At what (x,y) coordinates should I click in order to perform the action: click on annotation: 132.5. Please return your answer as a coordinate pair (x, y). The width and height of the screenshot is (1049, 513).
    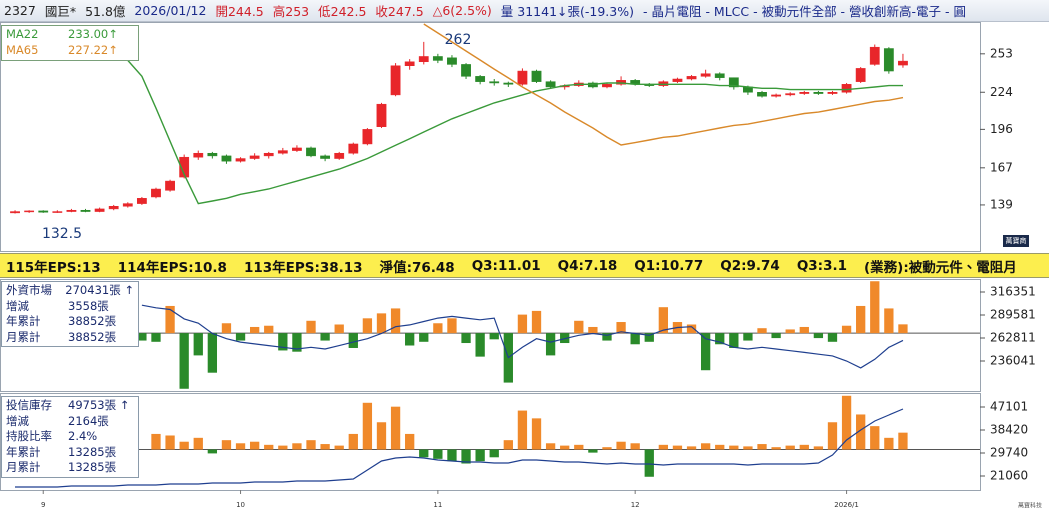
    Looking at the image, I should click on (62, 234).